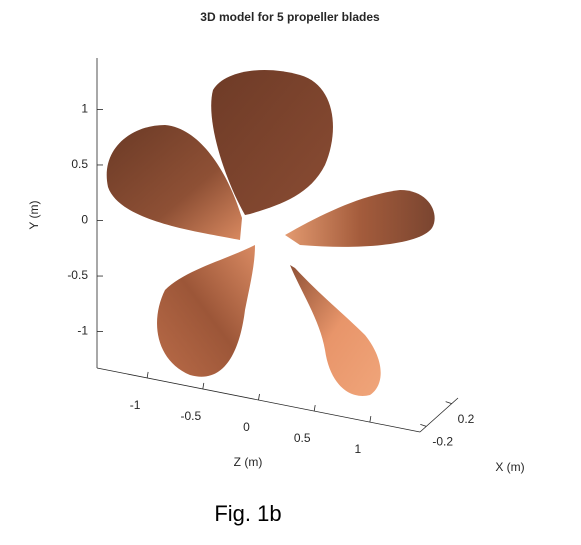  Describe the element at coordinates (82, 331) in the screenshot. I see `y-tick-label: -1` at that location.